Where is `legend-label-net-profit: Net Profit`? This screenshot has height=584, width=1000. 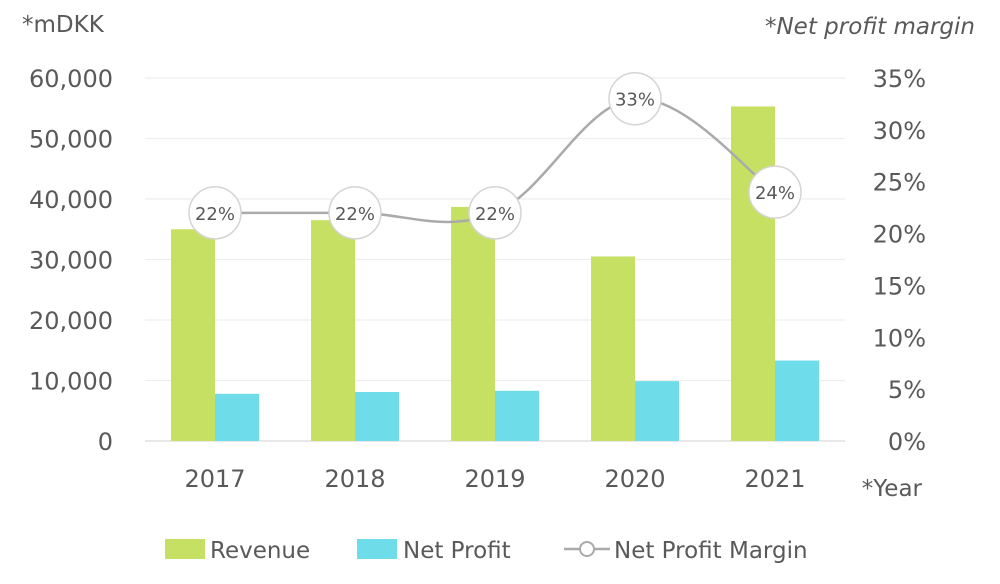
legend-label-net-profit: Net Profit is located at coordinates (457, 551).